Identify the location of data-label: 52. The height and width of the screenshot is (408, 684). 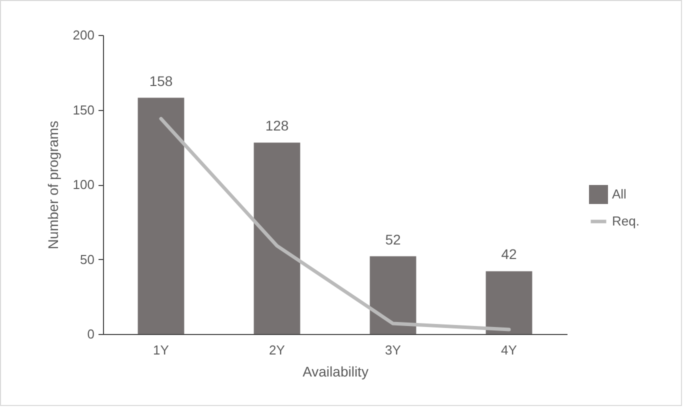
(393, 239).